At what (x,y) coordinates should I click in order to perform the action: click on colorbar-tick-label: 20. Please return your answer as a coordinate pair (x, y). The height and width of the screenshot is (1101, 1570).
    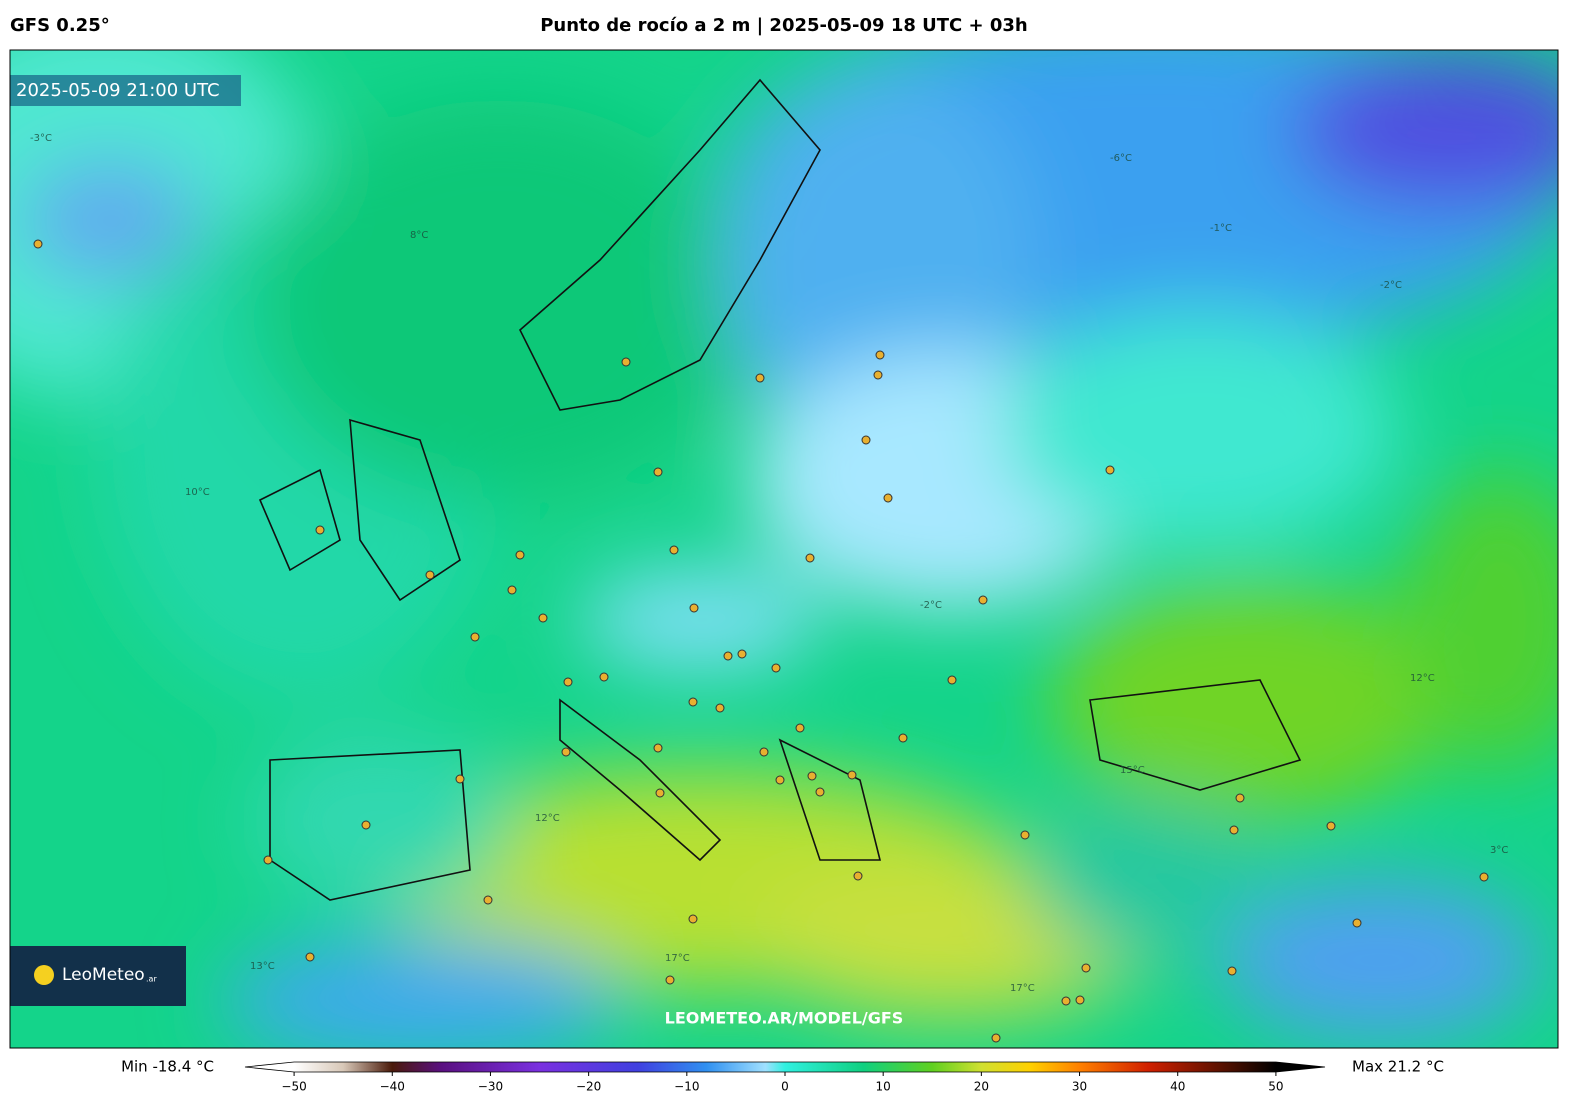
    Looking at the image, I should click on (981, 1087).